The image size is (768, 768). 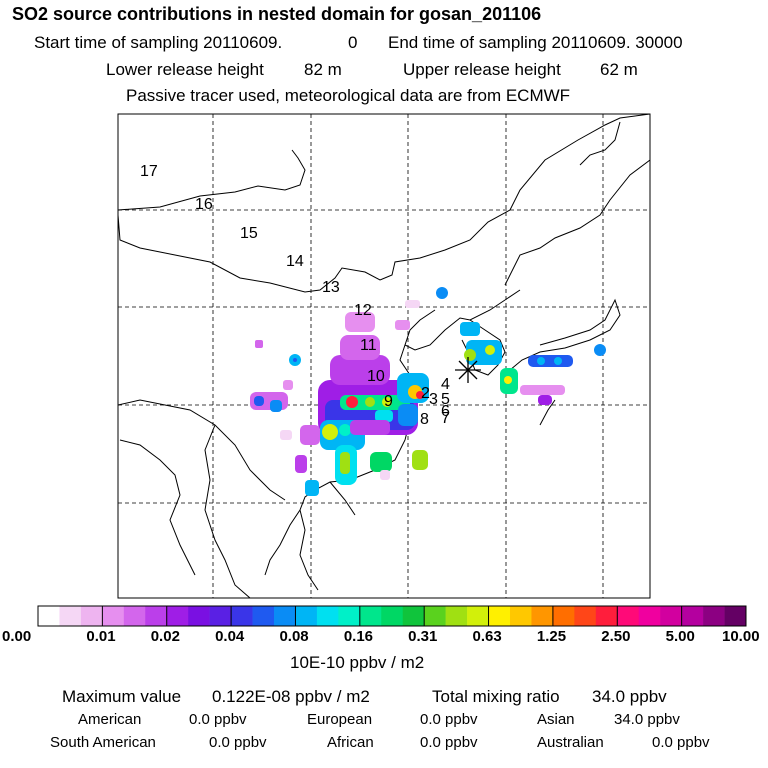 What do you see at coordinates (368, 345) in the screenshot?
I see `day-marker-11: 11` at bounding box center [368, 345].